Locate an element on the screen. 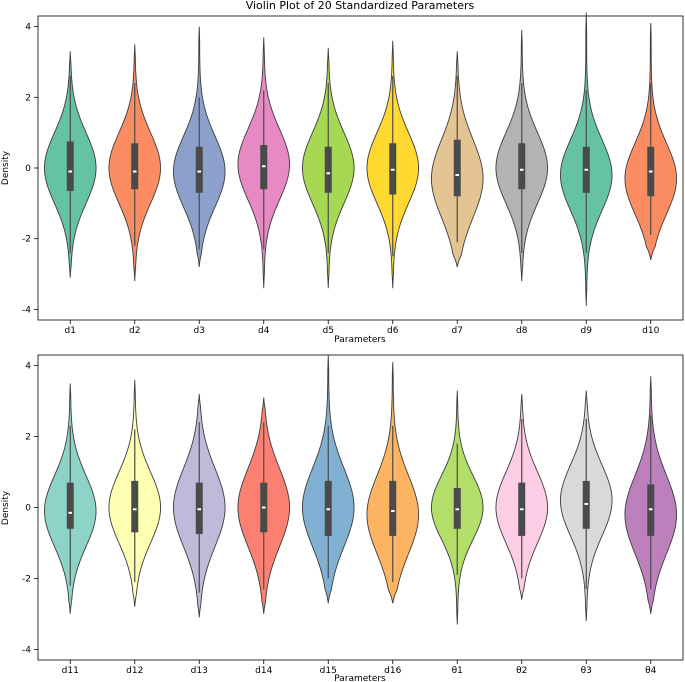 This screenshot has height=682, width=685. x-tick-label-d2: d2 is located at coordinates (134, 331).